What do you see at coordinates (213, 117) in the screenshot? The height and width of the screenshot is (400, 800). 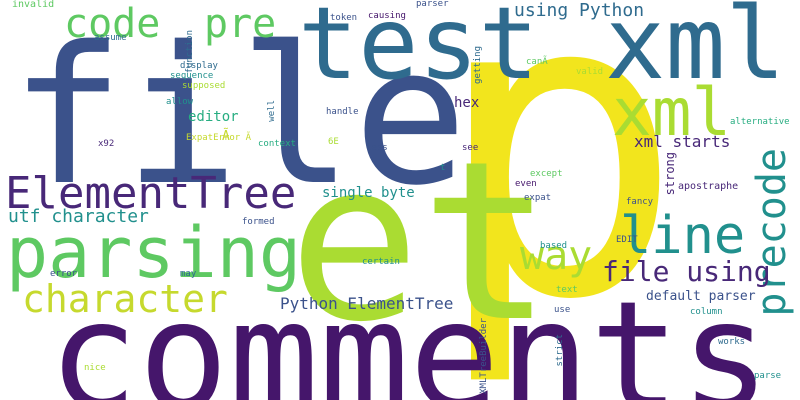 I see `word-editor: editor` at bounding box center [213, 117].